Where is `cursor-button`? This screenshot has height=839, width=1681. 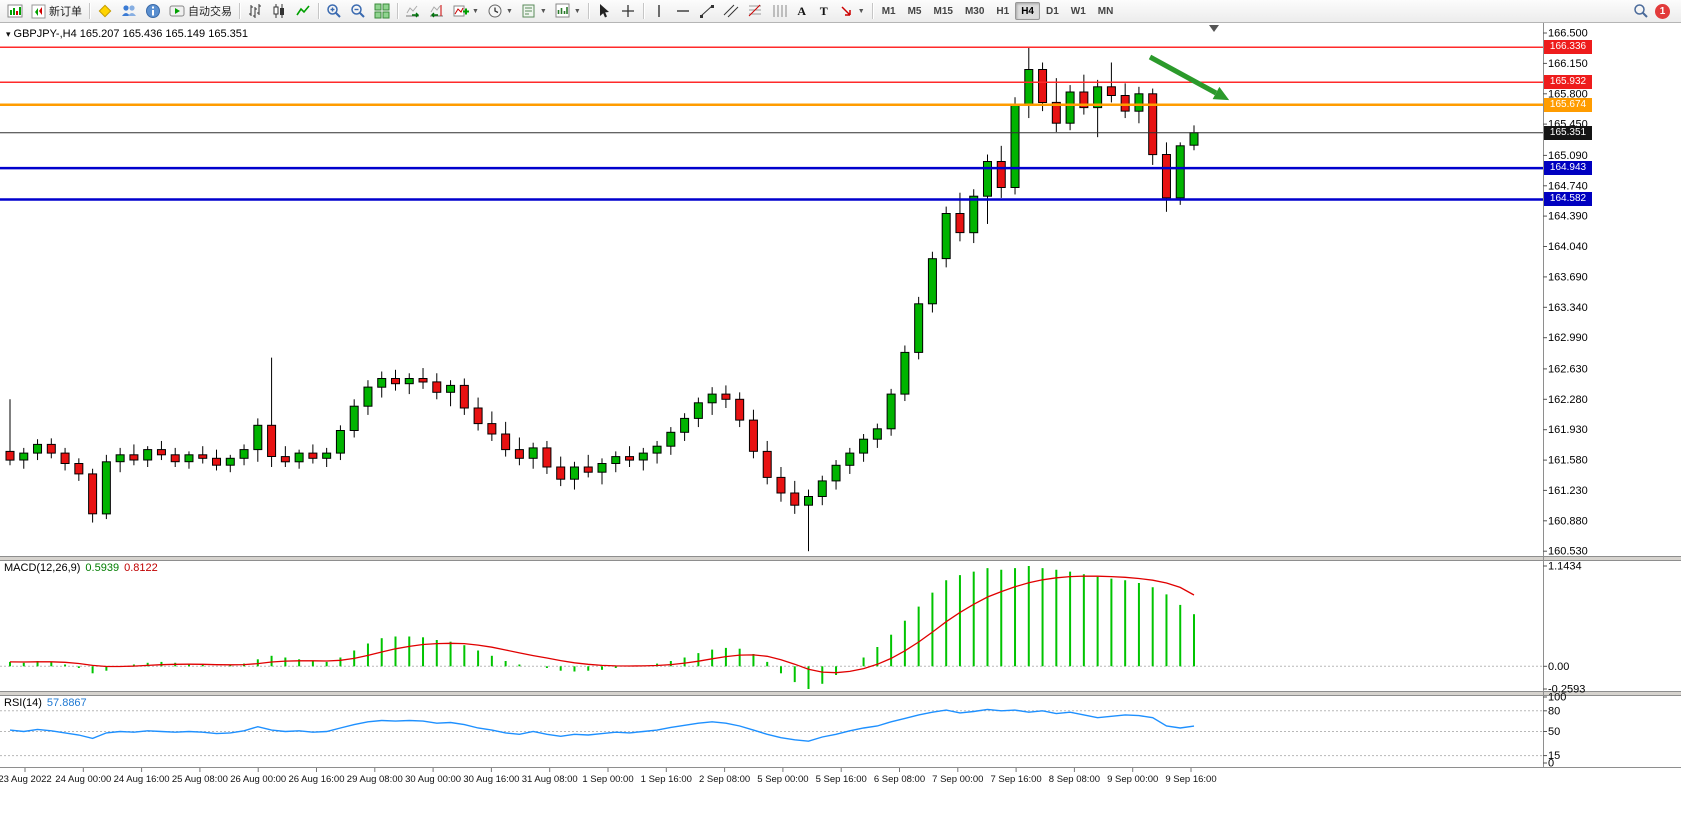 cursor-button is located at coordinates (604, 11).